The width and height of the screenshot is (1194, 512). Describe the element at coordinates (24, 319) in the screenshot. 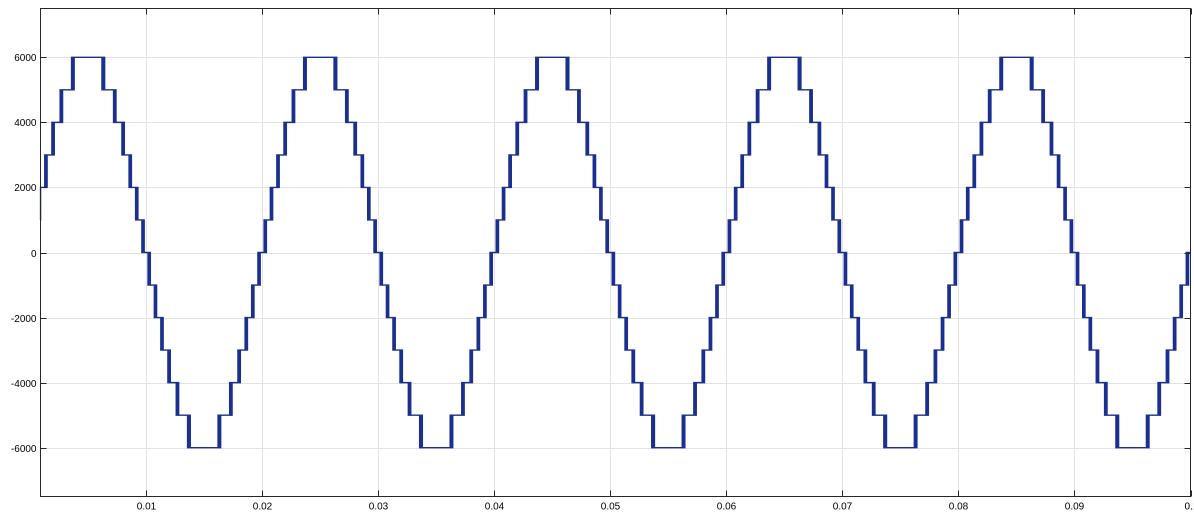

I see `y-tick-label: -2000` at that location.